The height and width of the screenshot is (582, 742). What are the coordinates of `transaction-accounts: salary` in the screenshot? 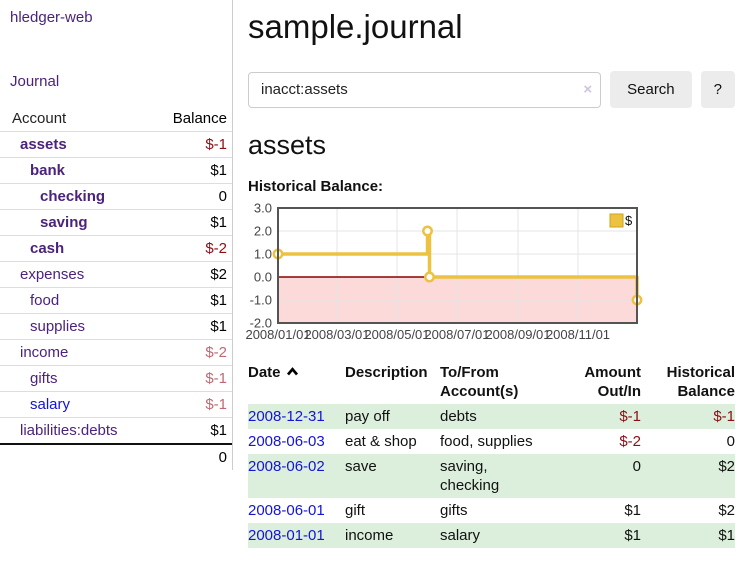 It's located at (460, 535).